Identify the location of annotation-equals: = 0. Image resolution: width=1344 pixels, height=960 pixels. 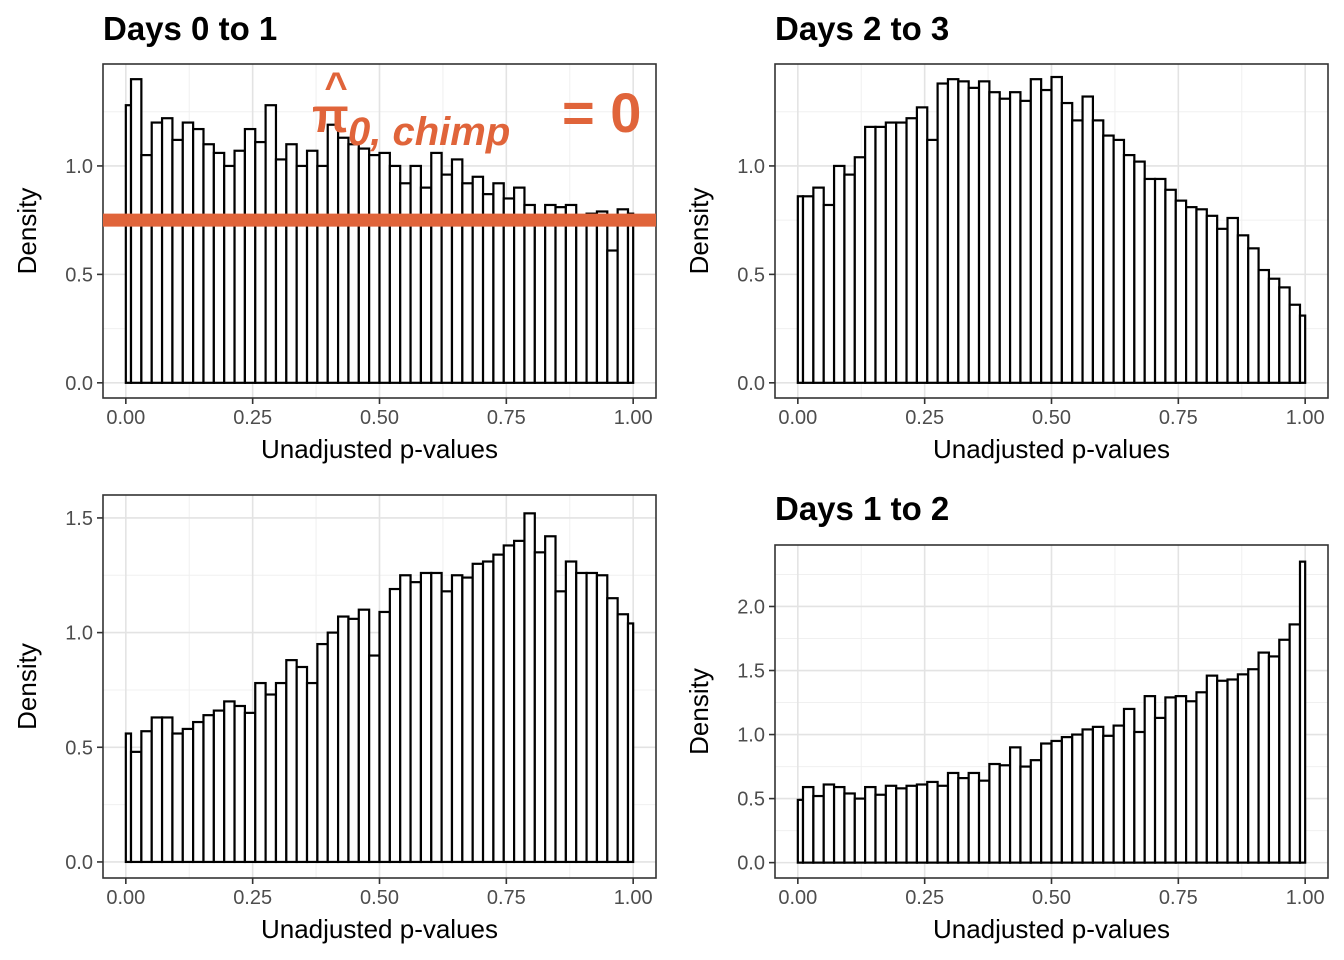
(601, 112).